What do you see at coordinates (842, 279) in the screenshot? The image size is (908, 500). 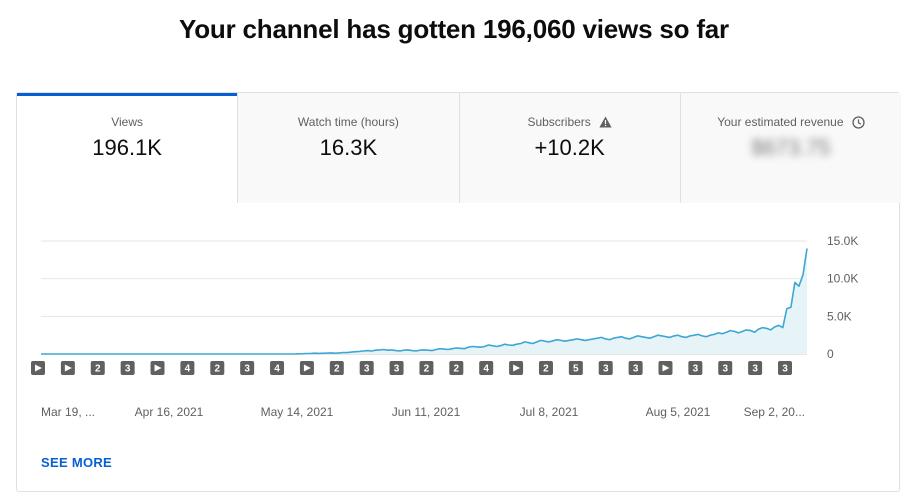 I see `y-tick-label: 10.0K` at bounding box center [842, 279].